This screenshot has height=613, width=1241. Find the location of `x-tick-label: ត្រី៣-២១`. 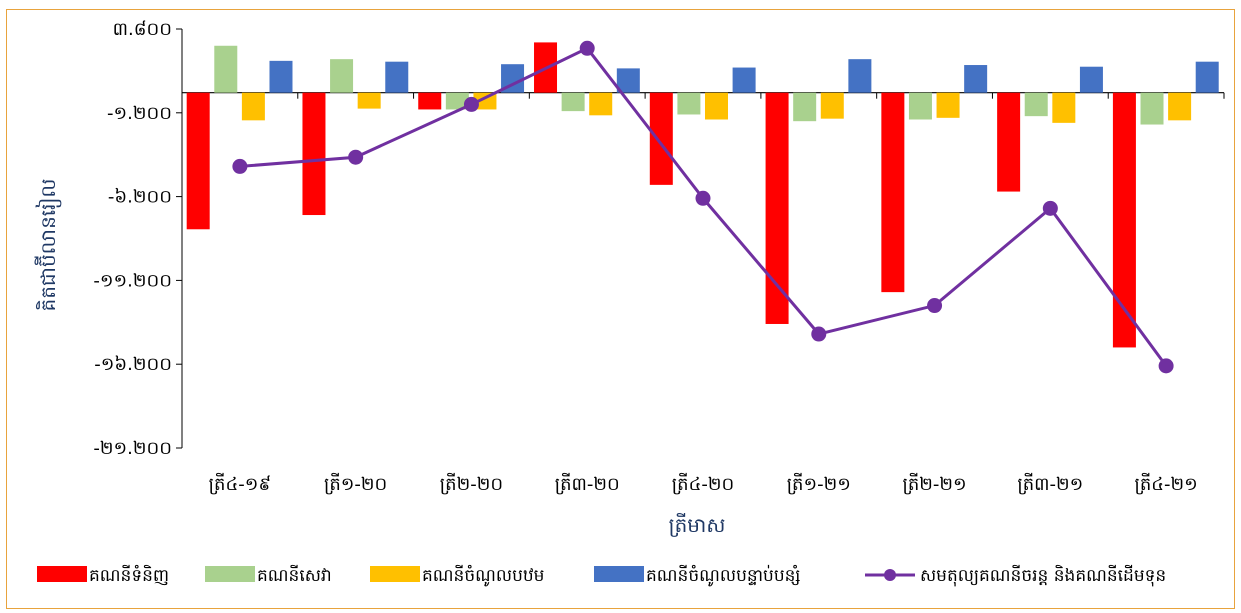

x-tick-label: ត្រី៣-២១ is located at coordinates (1050, 483).